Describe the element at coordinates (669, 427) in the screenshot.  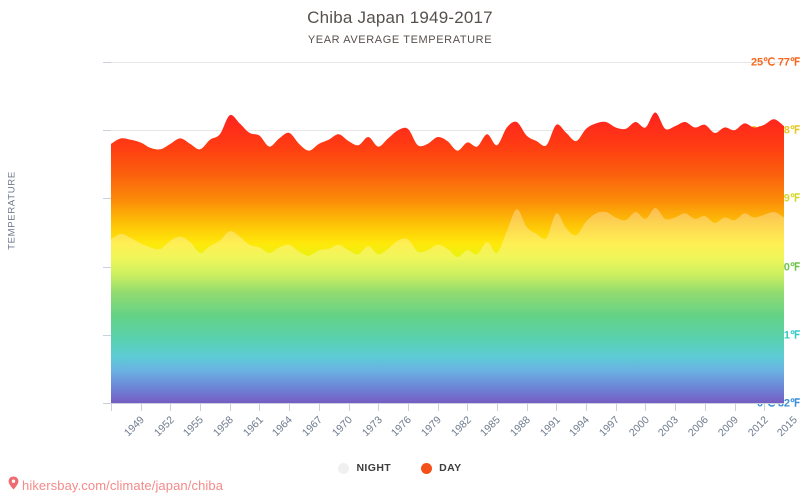
I see `x-tick-label: 2003` at that location.